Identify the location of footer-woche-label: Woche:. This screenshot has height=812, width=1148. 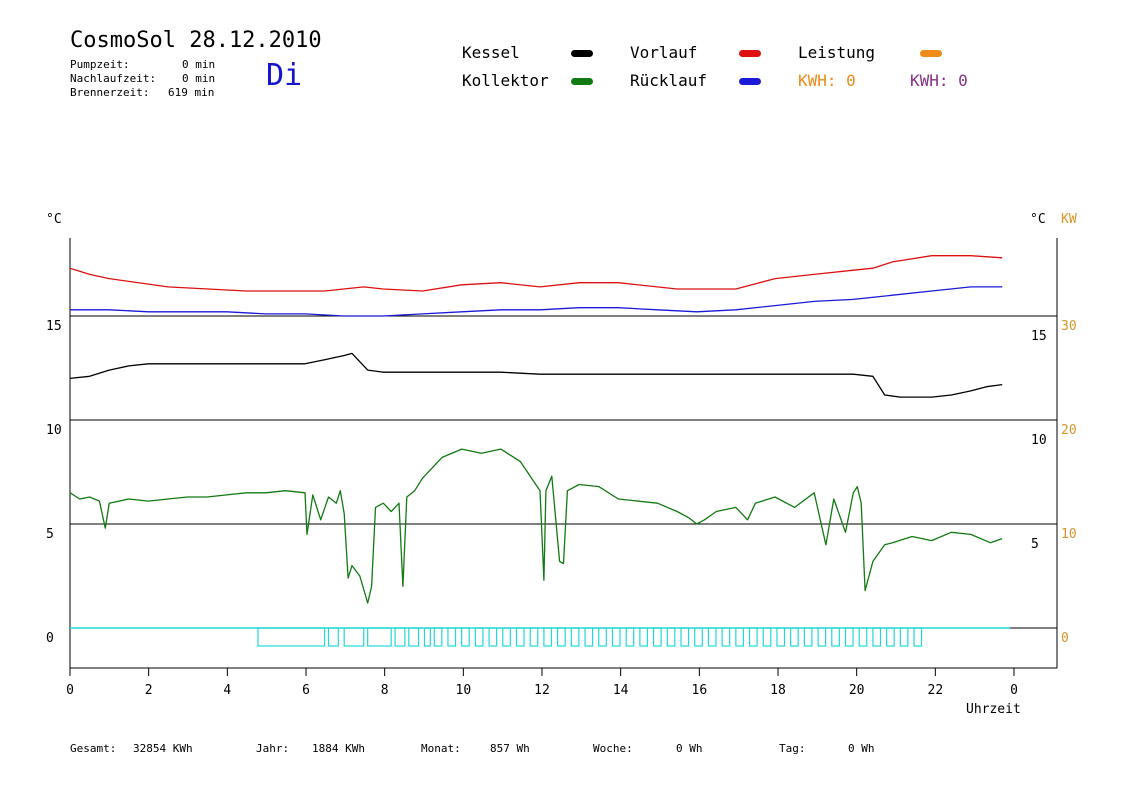
(613, 748).